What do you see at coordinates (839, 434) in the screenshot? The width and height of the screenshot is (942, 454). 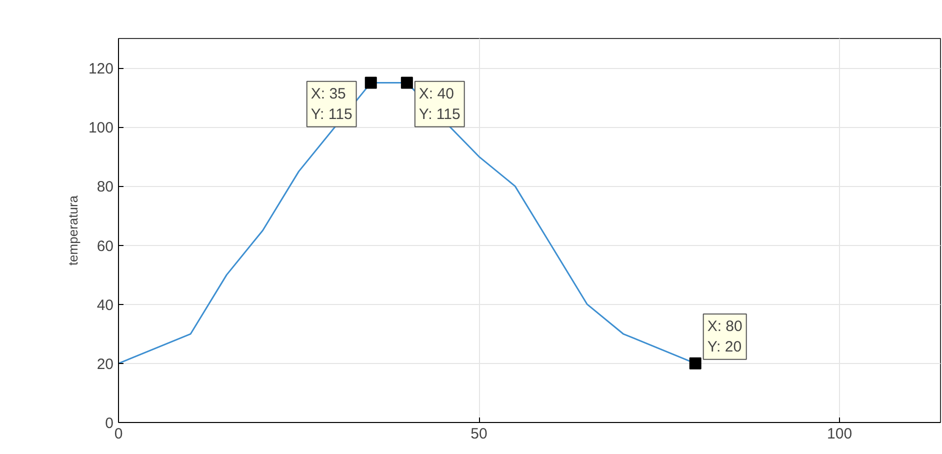 I see `x-tick-label: 100` at bounding box center [839, 434].